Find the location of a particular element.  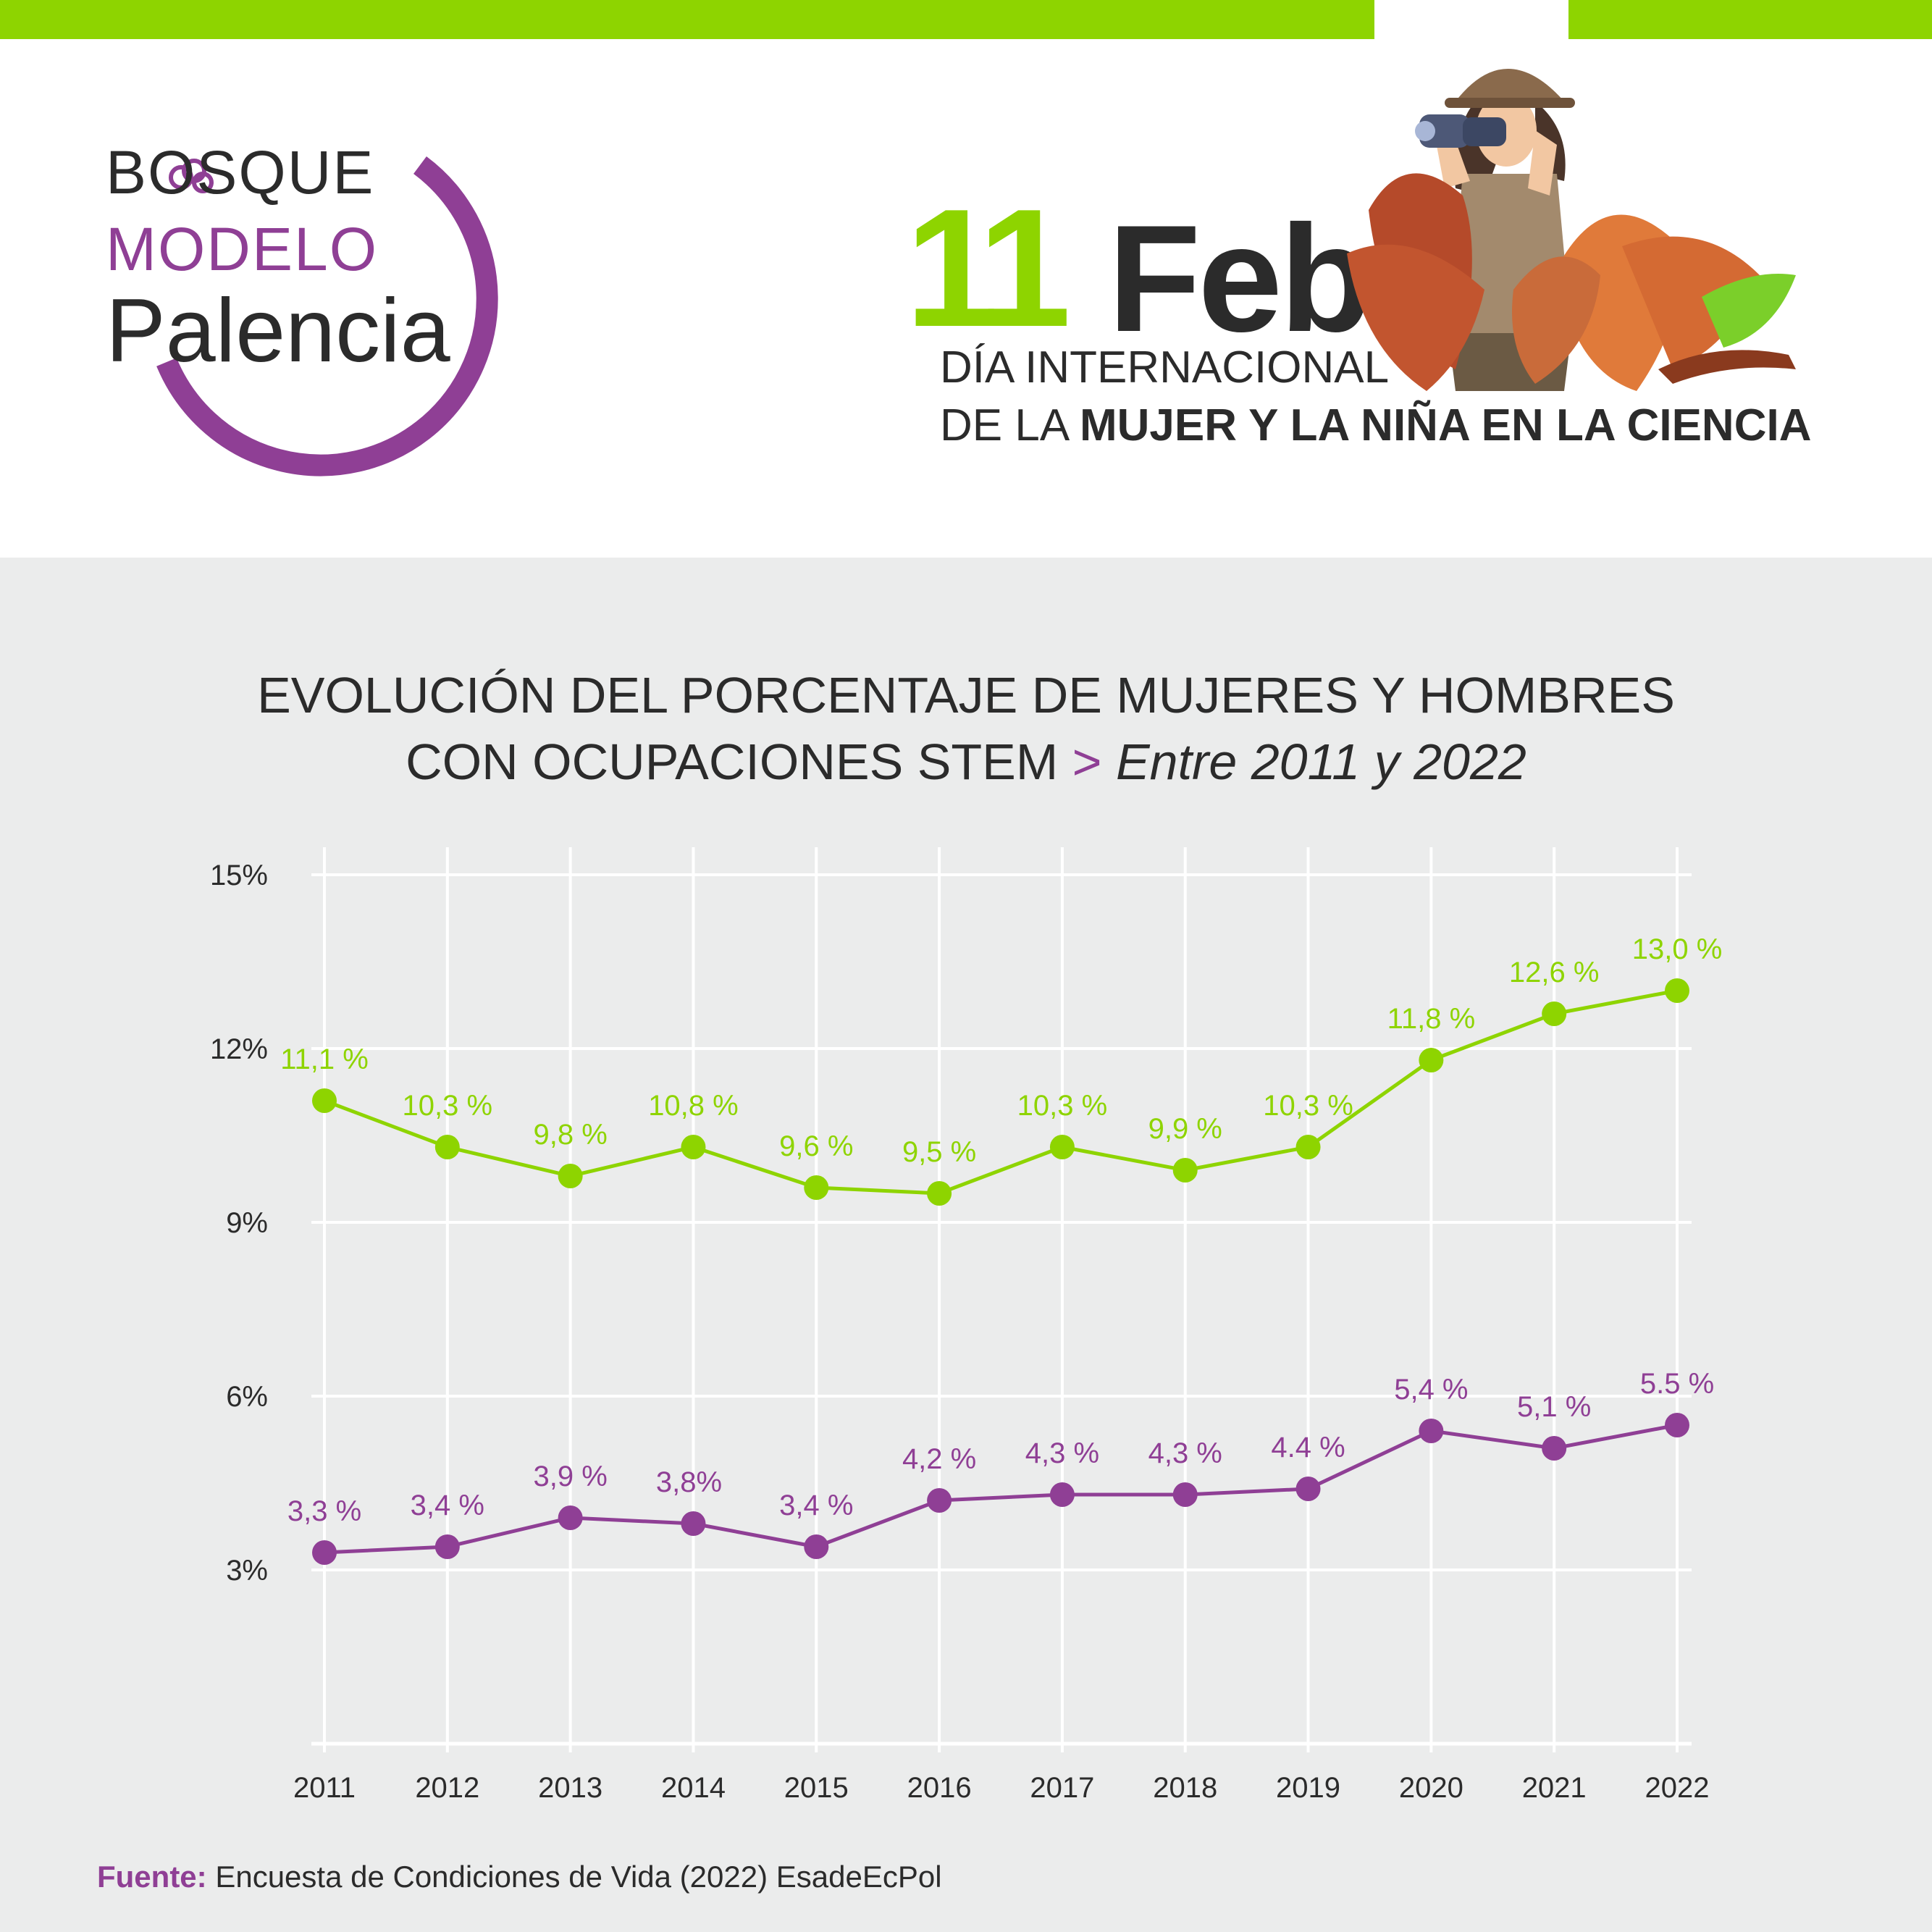

x-tick-label: 2016 is located at coordinates (939, 1788).